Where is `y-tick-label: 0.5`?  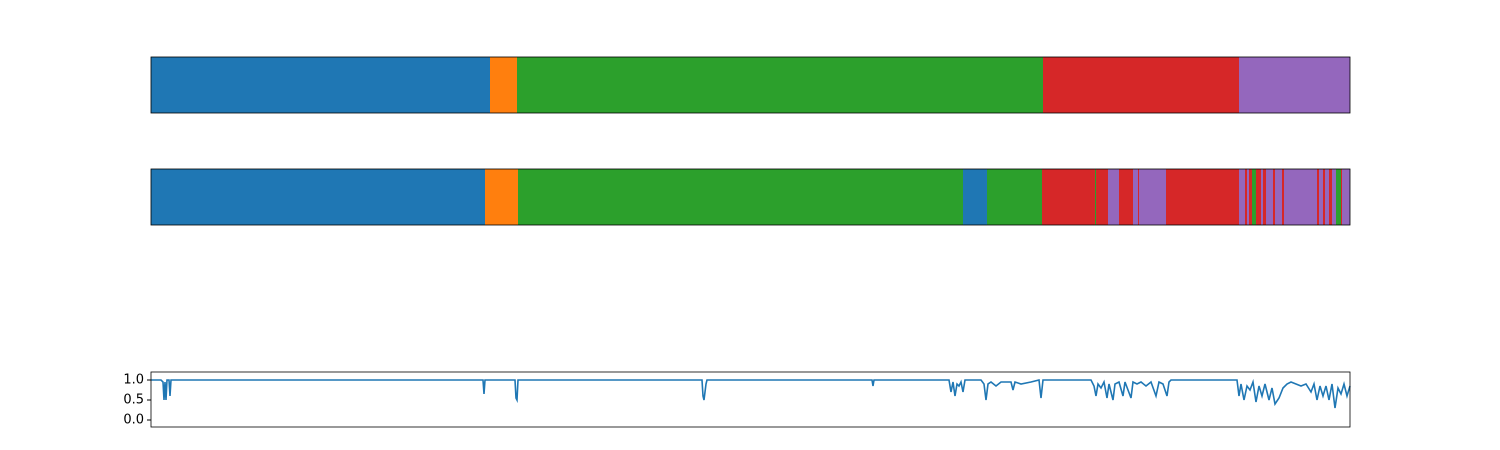
y-tick-label: 0.5 is located at coordinates (133, 400).